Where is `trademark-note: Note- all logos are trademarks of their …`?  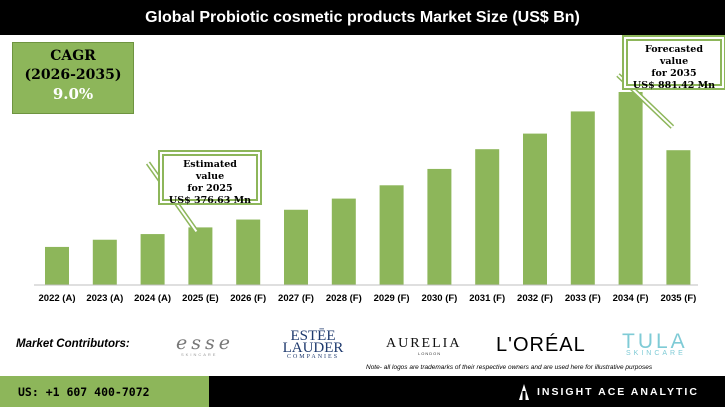 trademark-note: Note- all logos are trademarks of their … is located at coordinates (509, 367).